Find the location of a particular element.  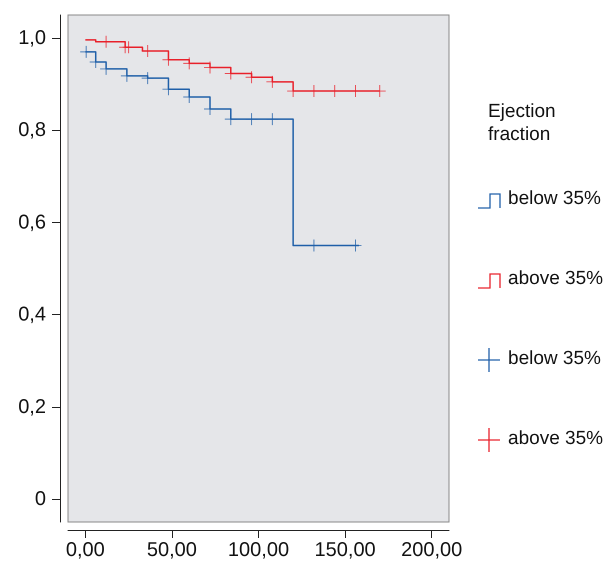

x-tick-label: 100,00 is located at coordinates (259, 550).